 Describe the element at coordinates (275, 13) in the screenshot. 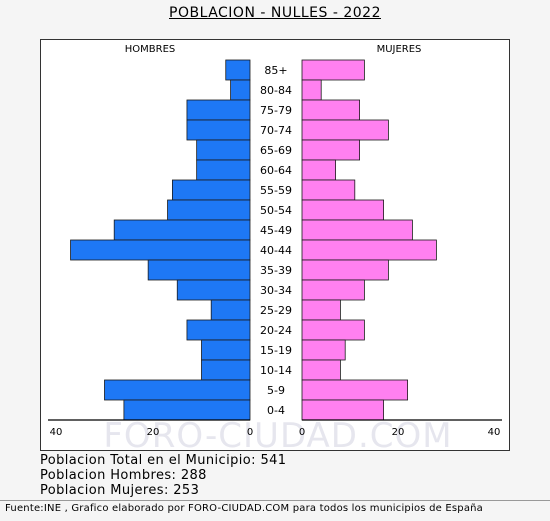

I see `chart-title: POBLACION - NULLES - 2022` at that location.